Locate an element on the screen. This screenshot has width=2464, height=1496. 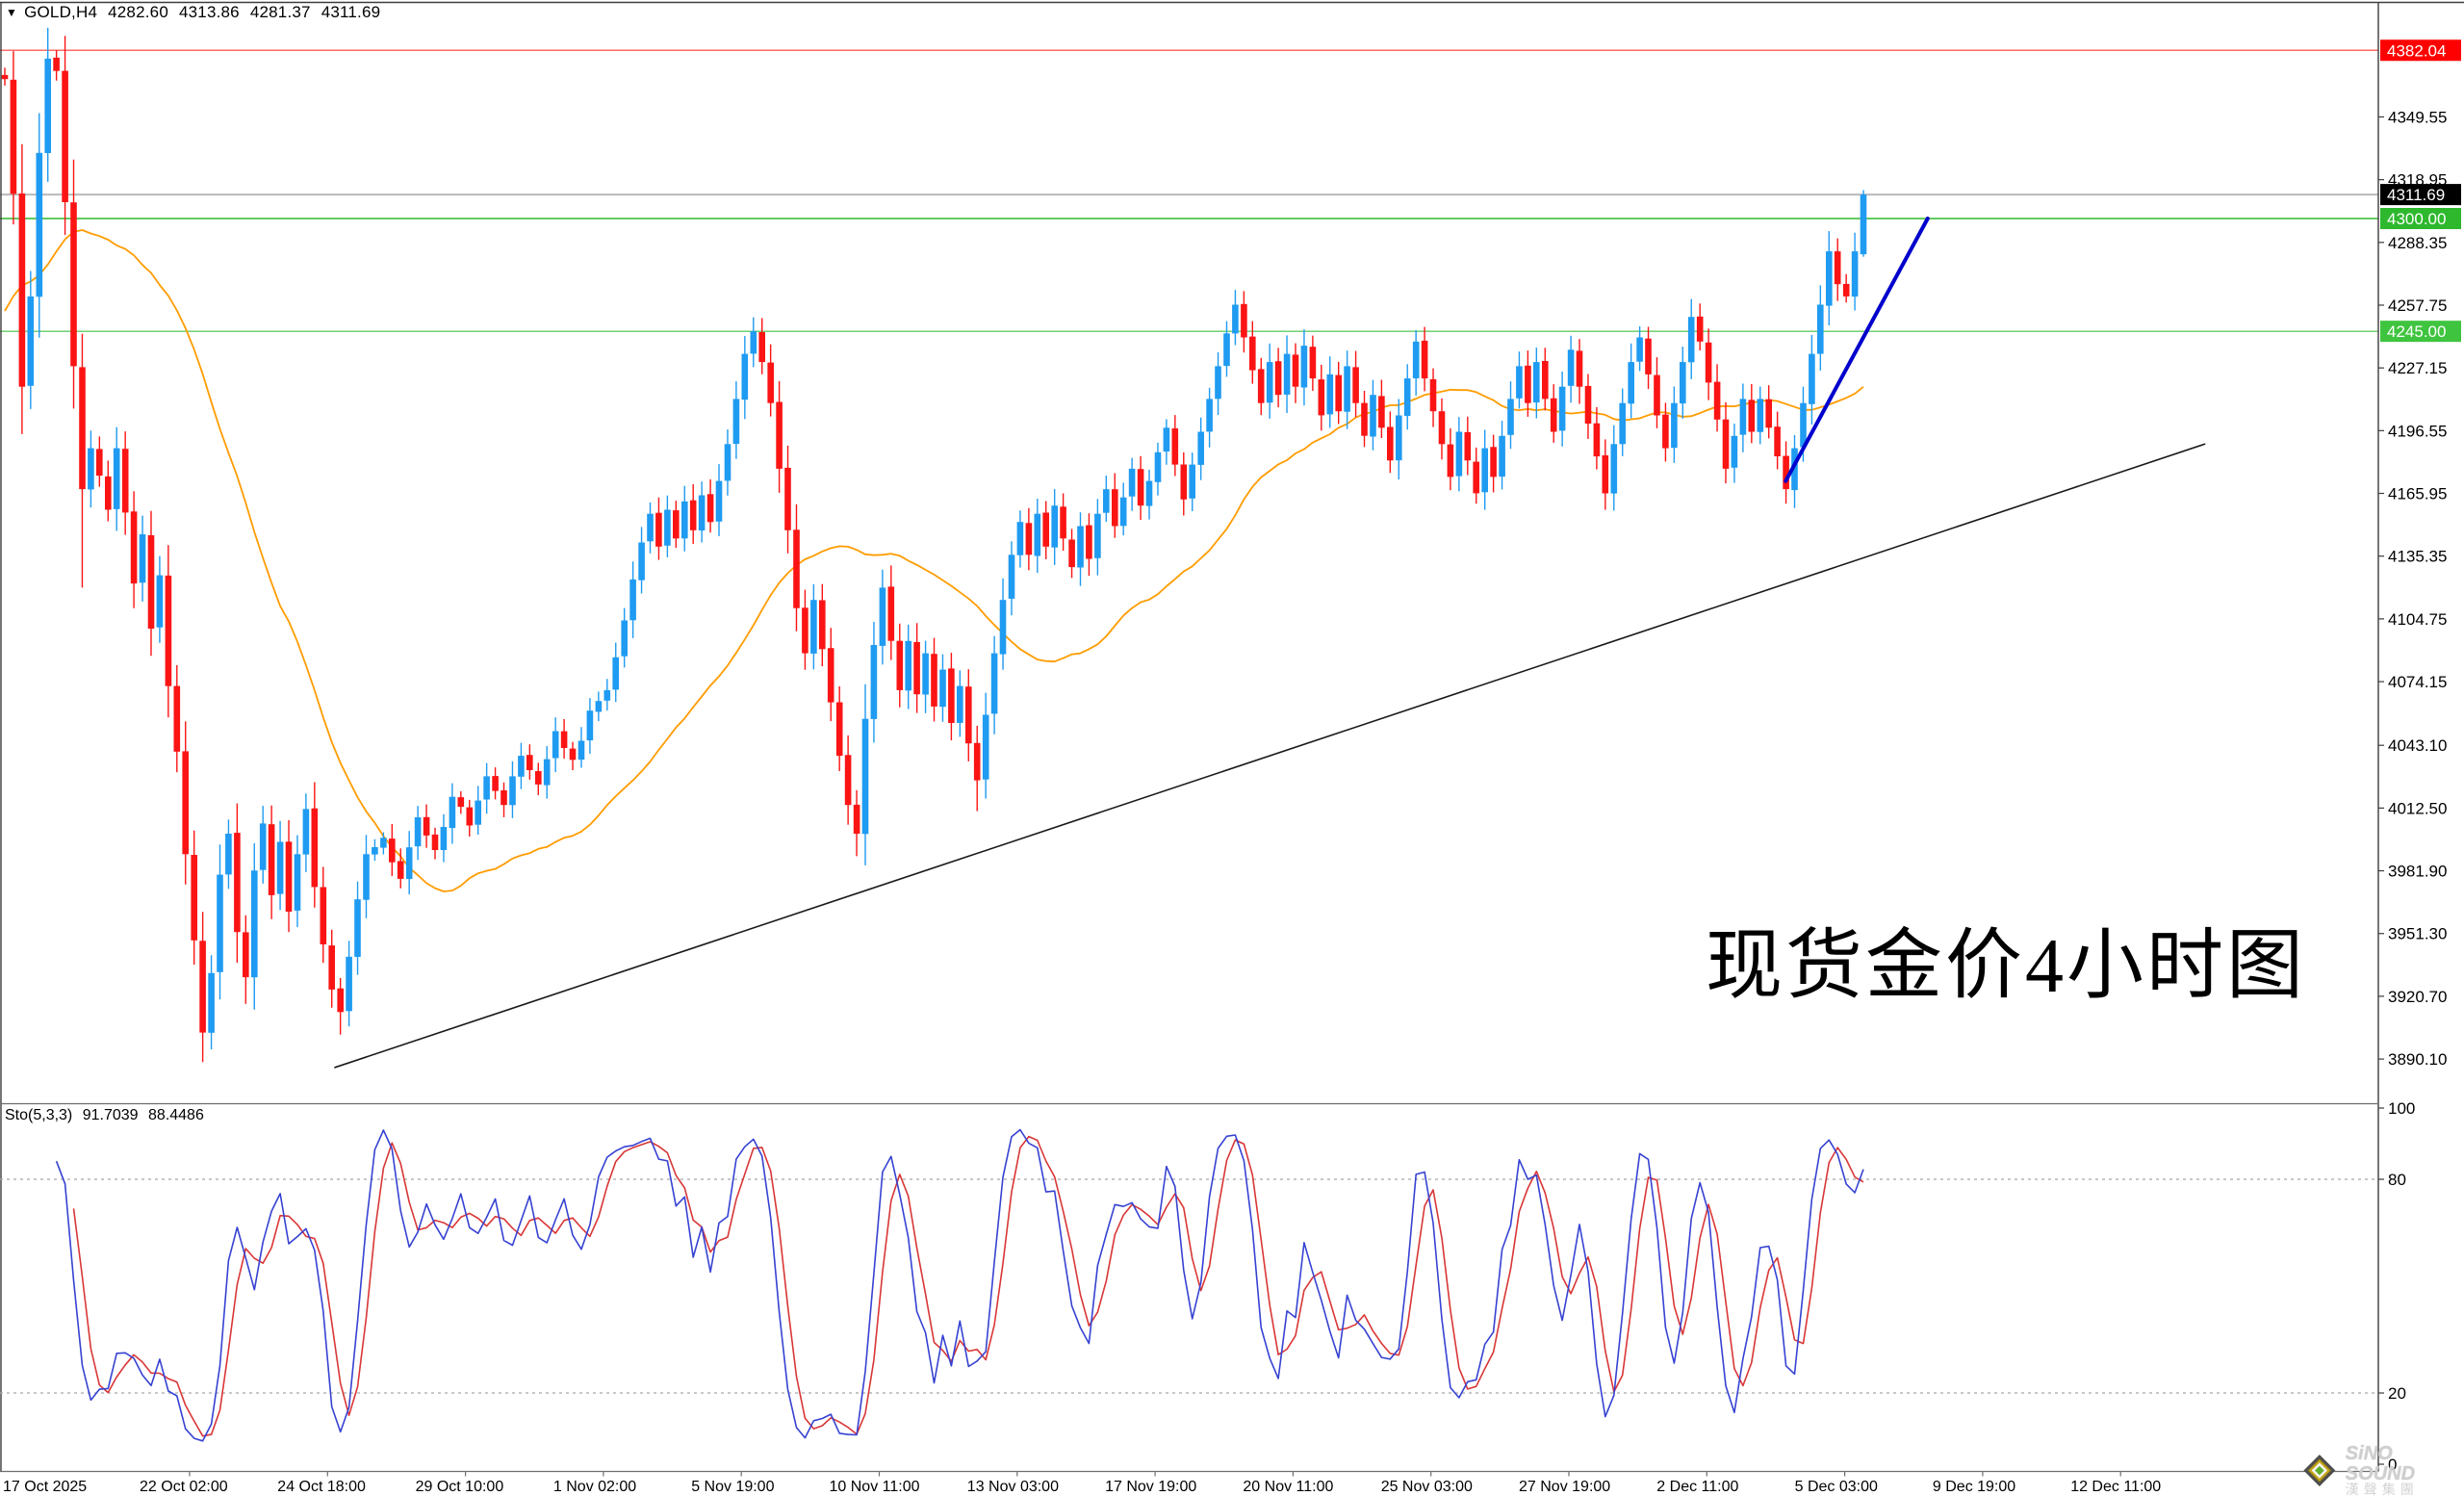
price-axis-label: 3951.30 is located at coordinates (2417, 934).